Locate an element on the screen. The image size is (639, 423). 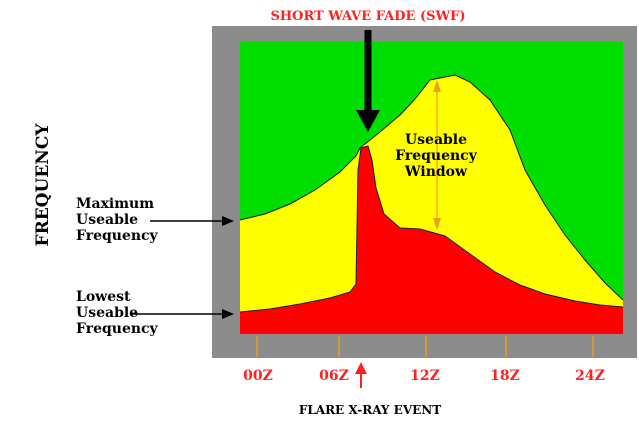
diagram-title: SHORT WAVE FADE (SWF) is located at coordinates (368, 16).